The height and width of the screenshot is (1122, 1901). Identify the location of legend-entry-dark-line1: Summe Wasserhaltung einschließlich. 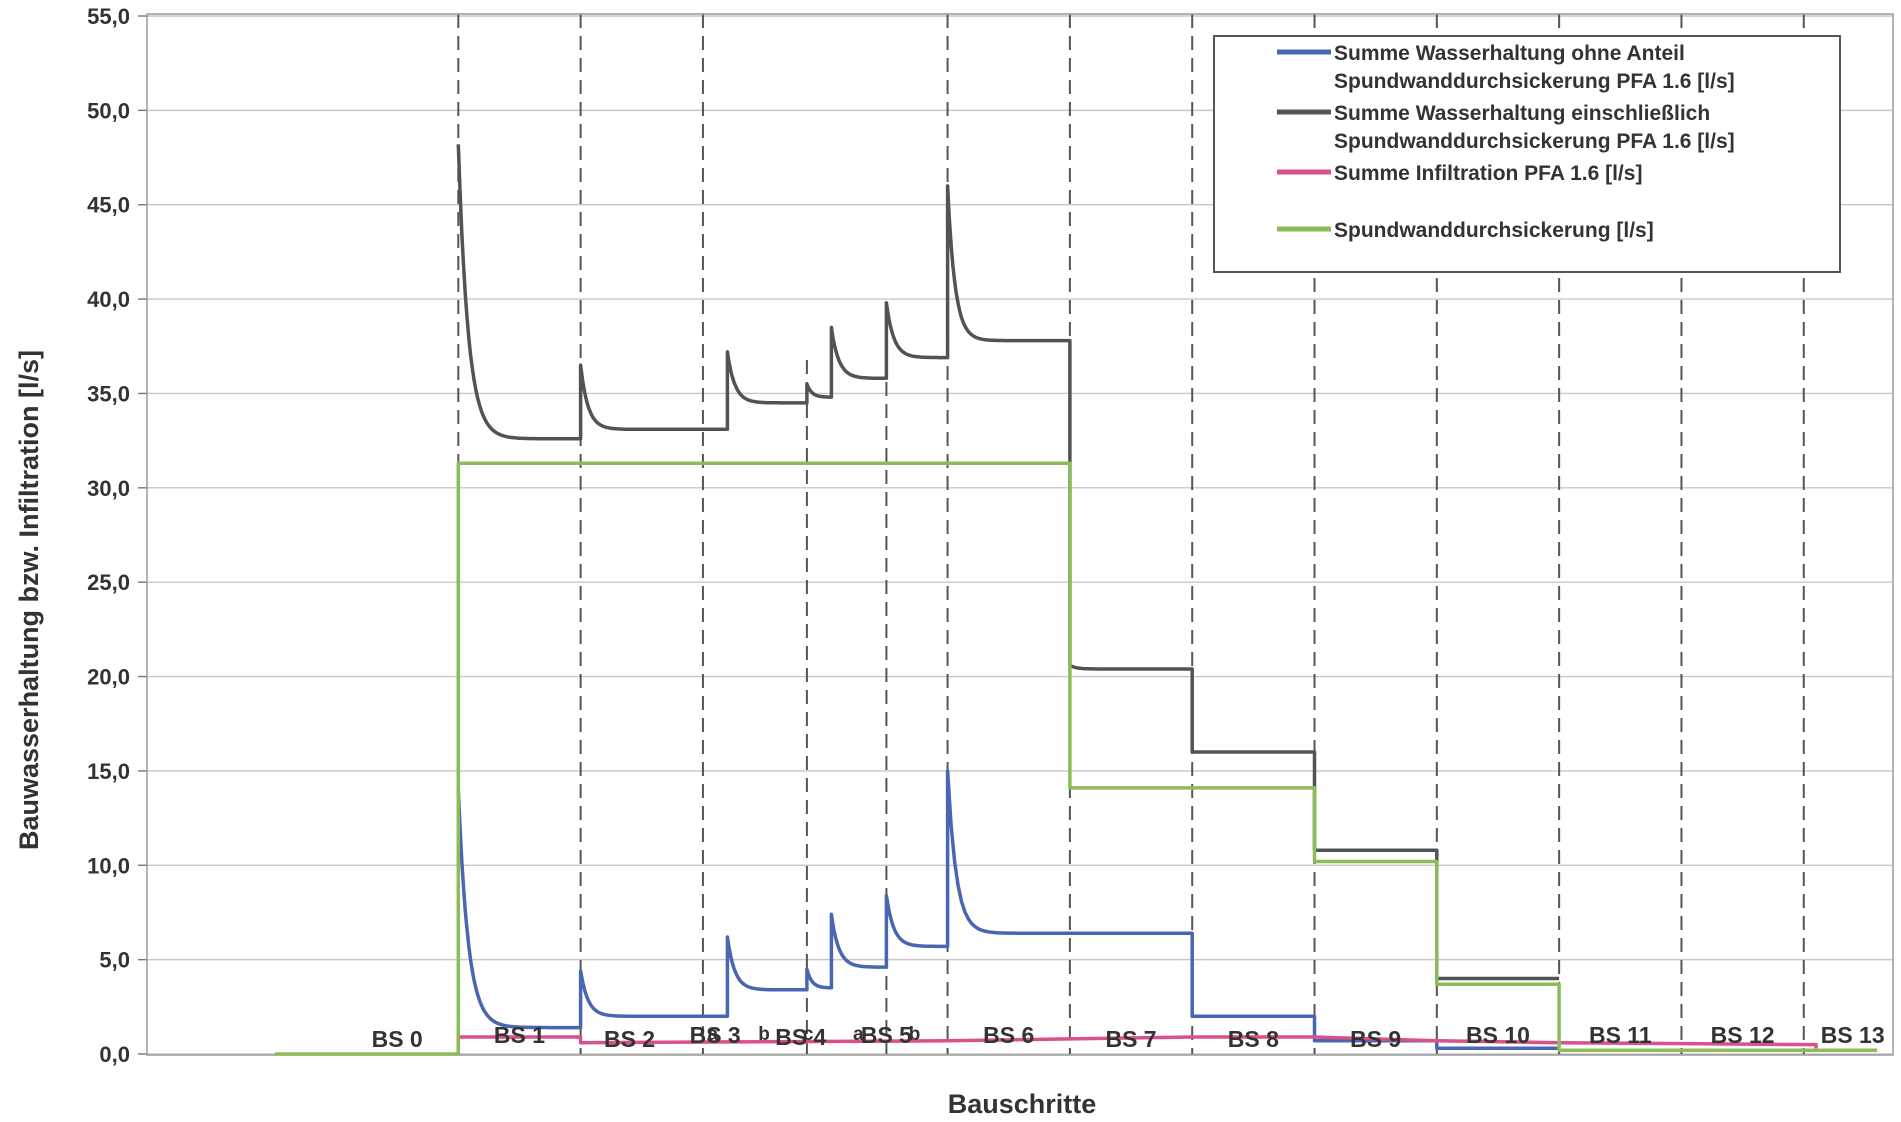
(1522, 113).